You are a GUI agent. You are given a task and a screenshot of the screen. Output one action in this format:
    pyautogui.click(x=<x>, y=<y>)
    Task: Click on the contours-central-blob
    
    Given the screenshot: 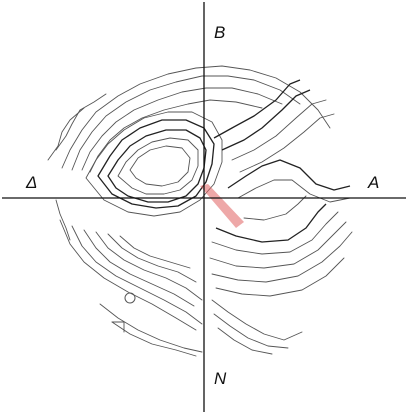 What is the action you would take?
    pyautogui.click(x=154, y=164)
    